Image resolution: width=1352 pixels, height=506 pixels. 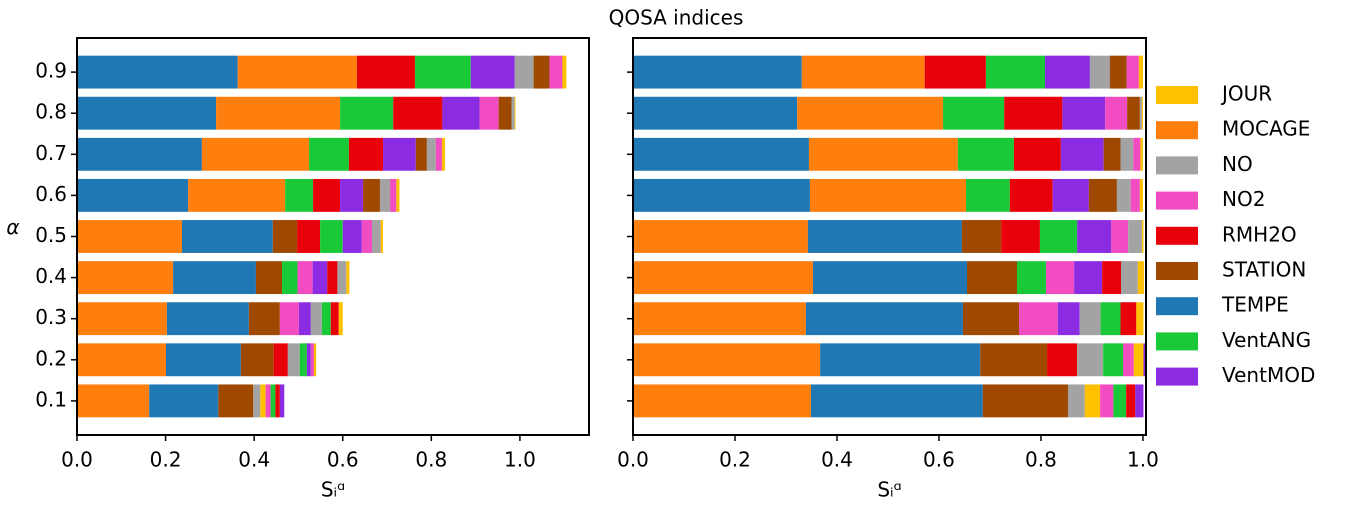 What do you see at coordinates (1266, 129) in the screenshot?
I see `legend-label: MOCAGE` at bounding box center [1266, 129].